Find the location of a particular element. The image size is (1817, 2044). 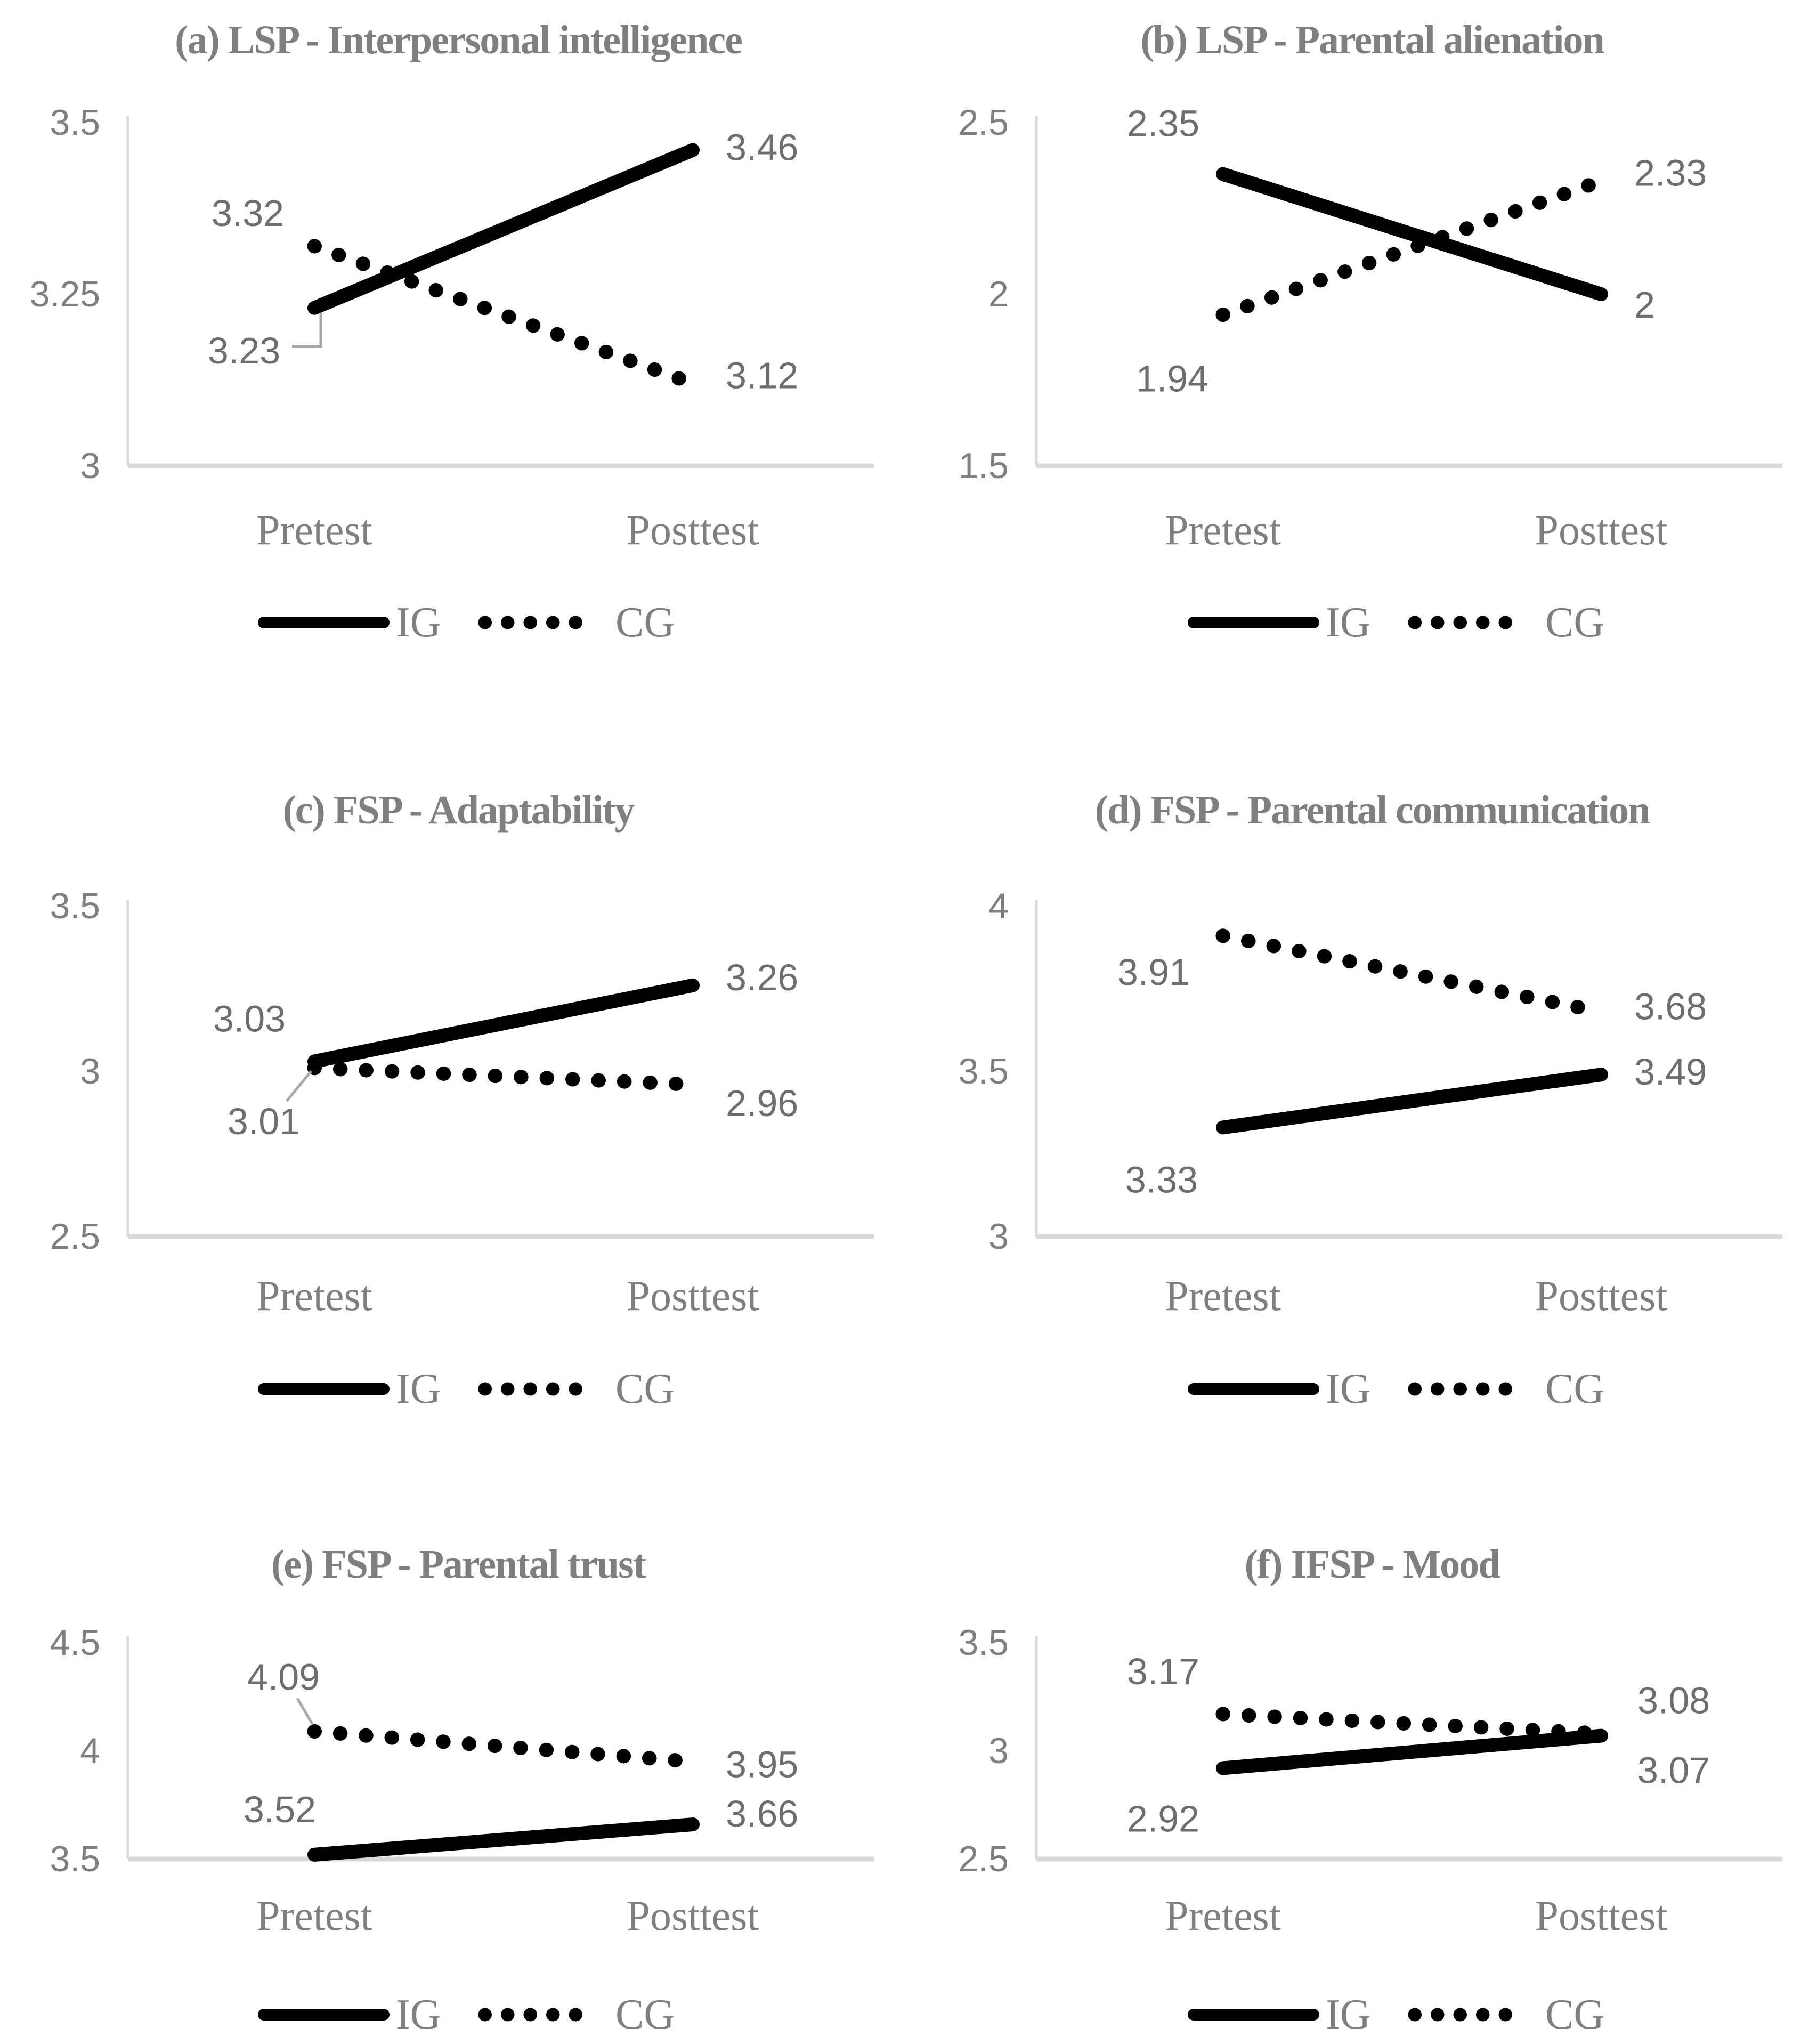

data-label: 3.68 is located at coordinates (1670, 1006).